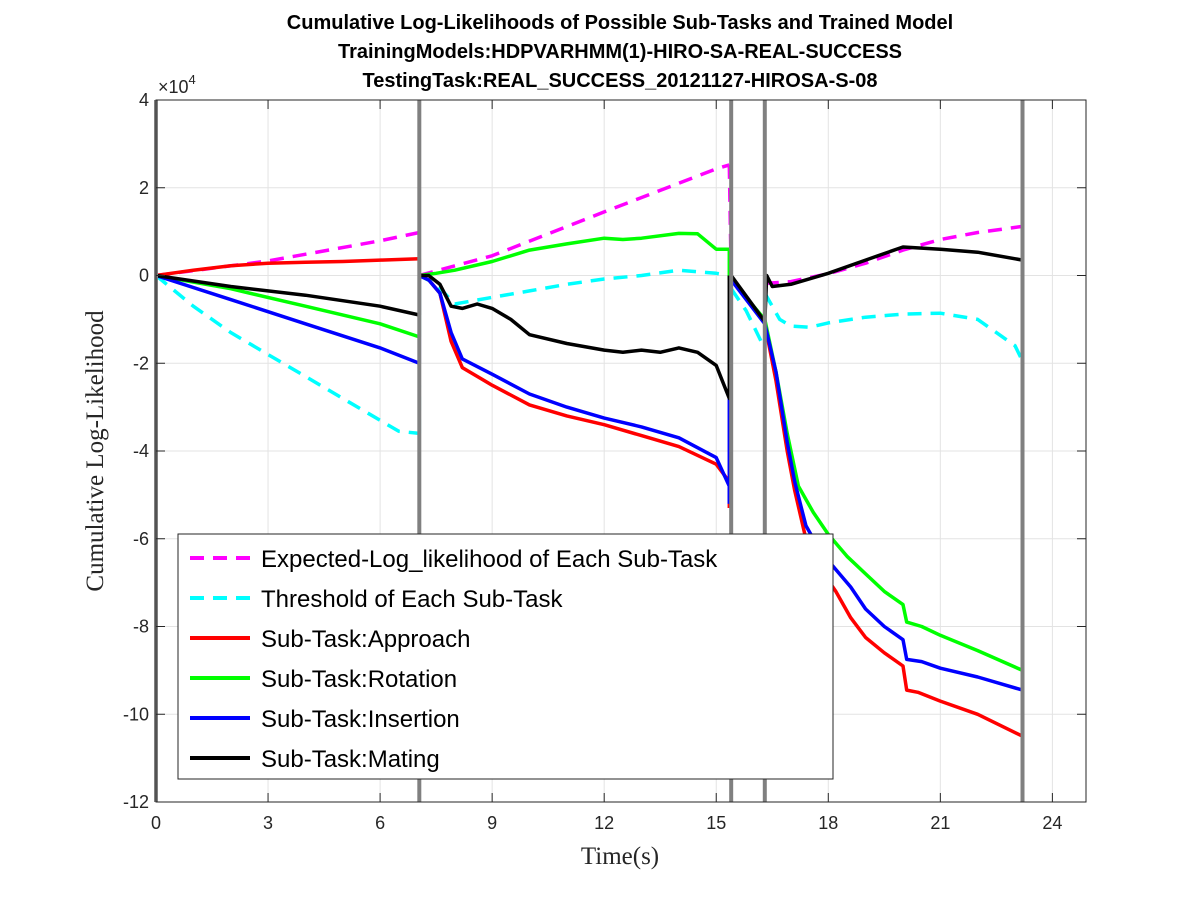 Image resolution: width=1200 pixels, height=900 pixels. Describe the element at coordinates (412, 599) in the screenshot. I see `legend-label: Threshold of Each Sub-Task` at that location.